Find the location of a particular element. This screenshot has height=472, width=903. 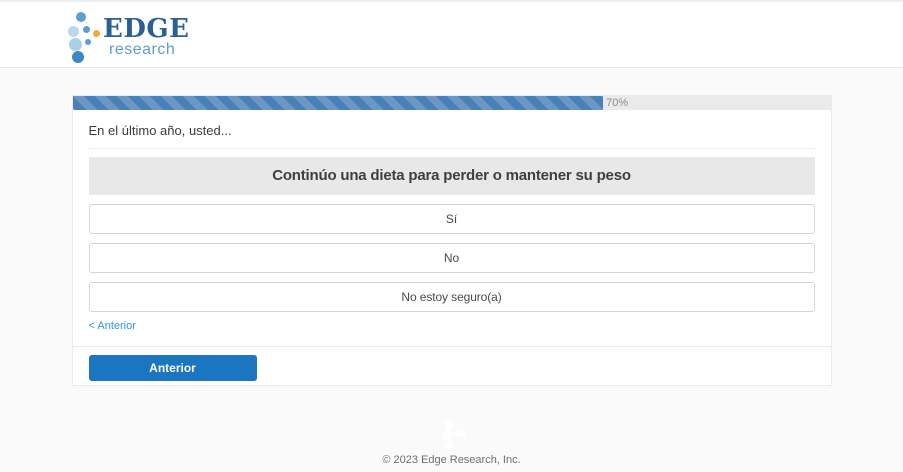

progress-bar-fill is located at coordinates (338, 103).